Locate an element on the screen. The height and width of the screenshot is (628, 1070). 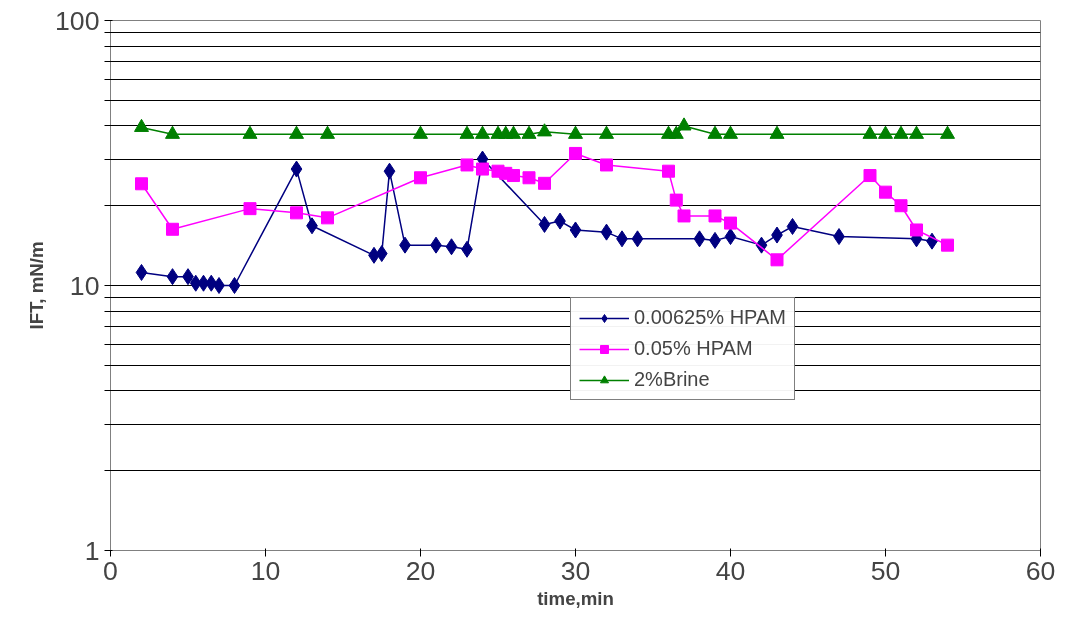
y-tick-label: 100 is located at coordinates (77, 20).